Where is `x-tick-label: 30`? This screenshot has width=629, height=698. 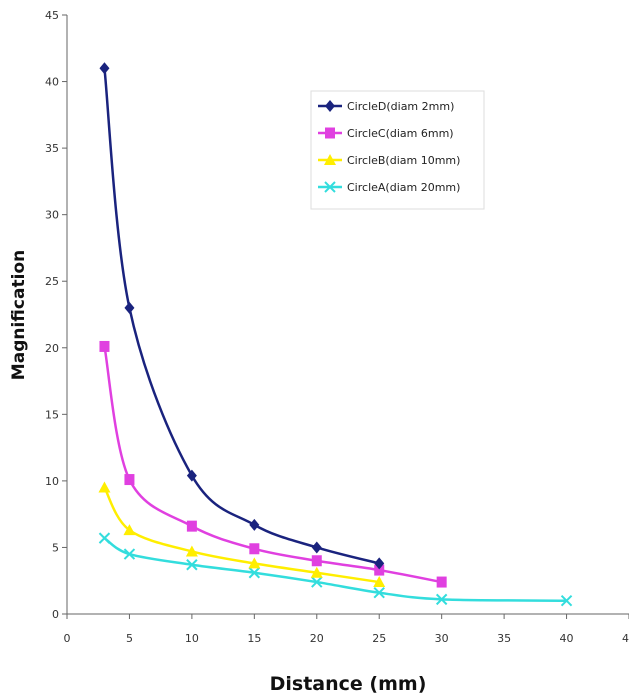 x-tick-label: 30 is located at coordinates (442, 638).